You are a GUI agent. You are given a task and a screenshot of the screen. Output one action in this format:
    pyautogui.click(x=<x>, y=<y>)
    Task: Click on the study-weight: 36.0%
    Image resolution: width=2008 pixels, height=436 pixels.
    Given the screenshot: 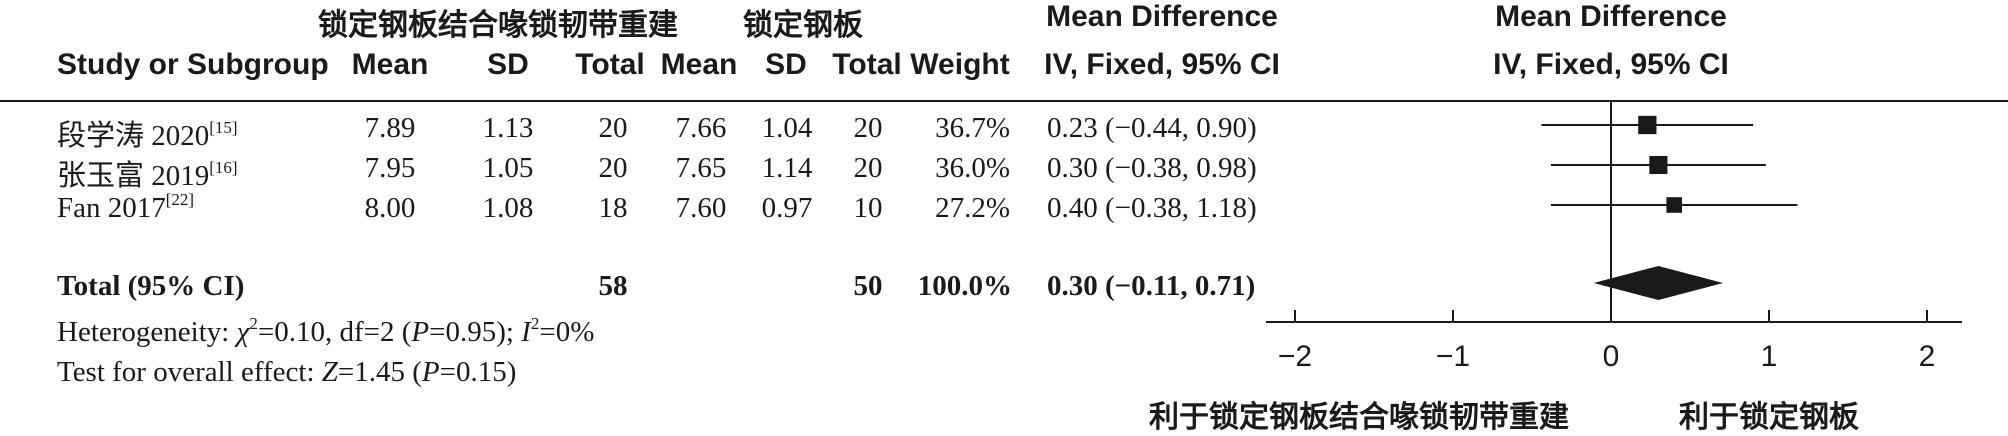 What is the action you would take?
    pyautogui.click(x=972, y=168)
    